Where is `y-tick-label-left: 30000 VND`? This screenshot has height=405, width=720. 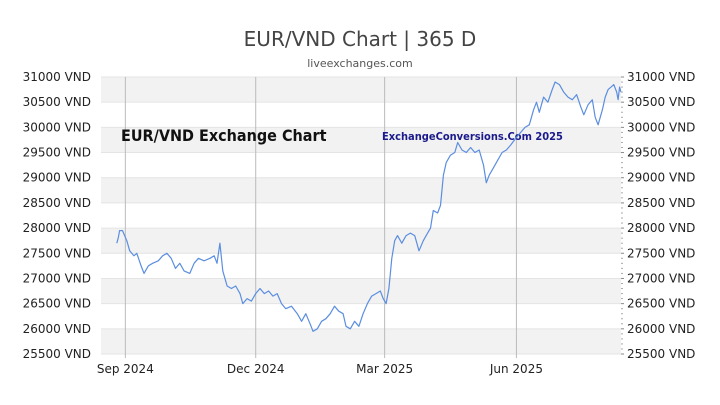 y-tick-label-left: 30000 VND is located at coordinates (57, 127).